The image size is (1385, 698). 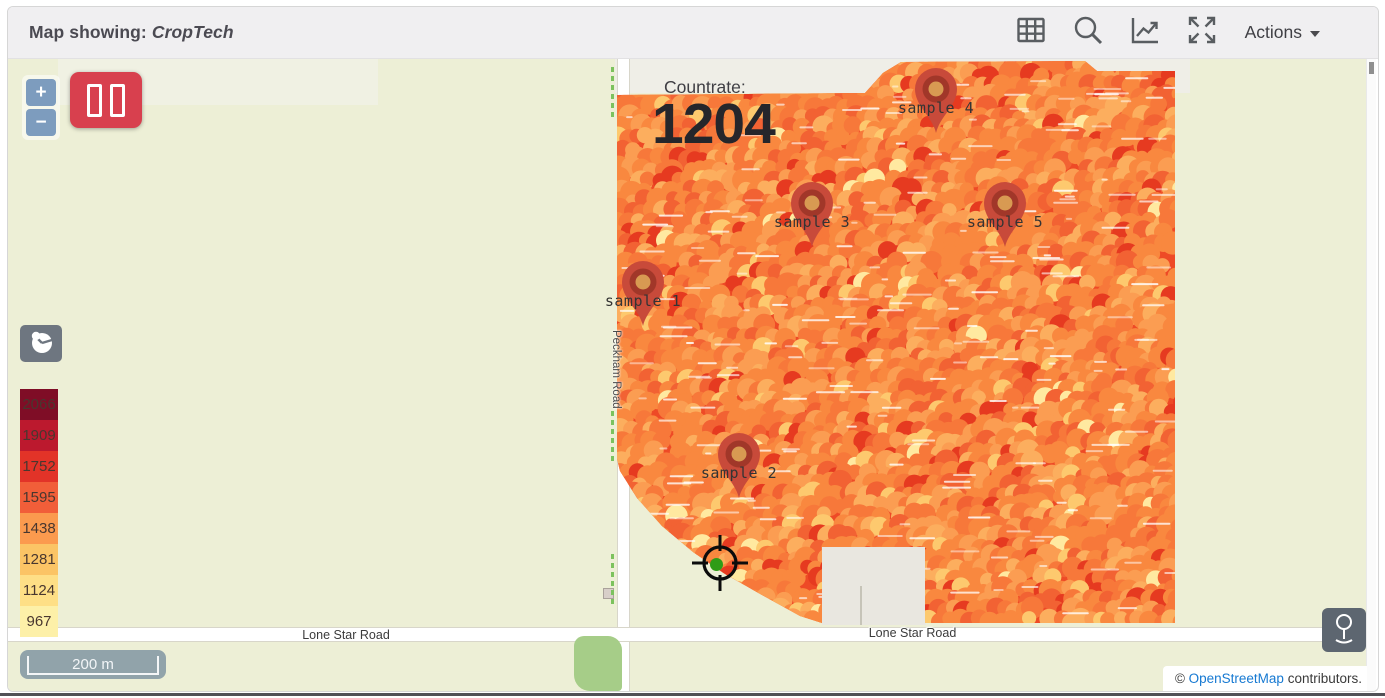 I want to click on legend-entry: 1281, so click(x=39, y=559).